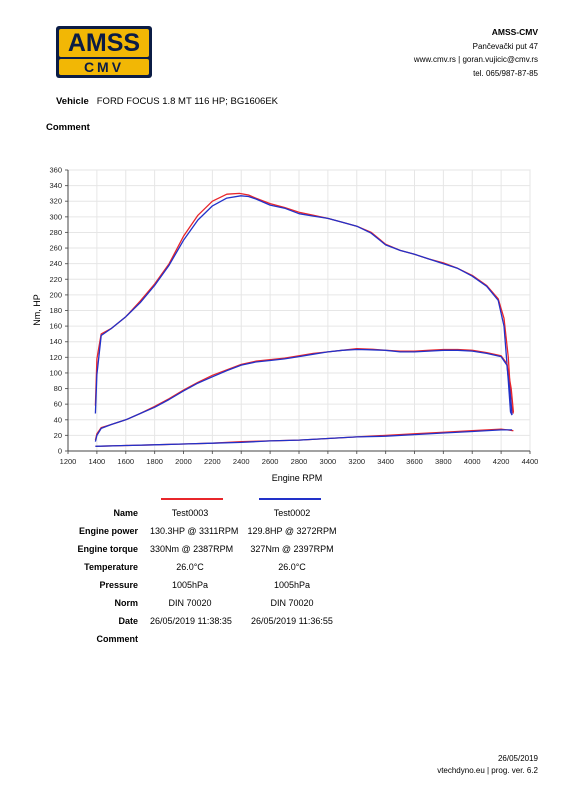  Describe the element at coordinates (328, 461) in the screenshot. I see `x-tick-label: 3000` at that location.